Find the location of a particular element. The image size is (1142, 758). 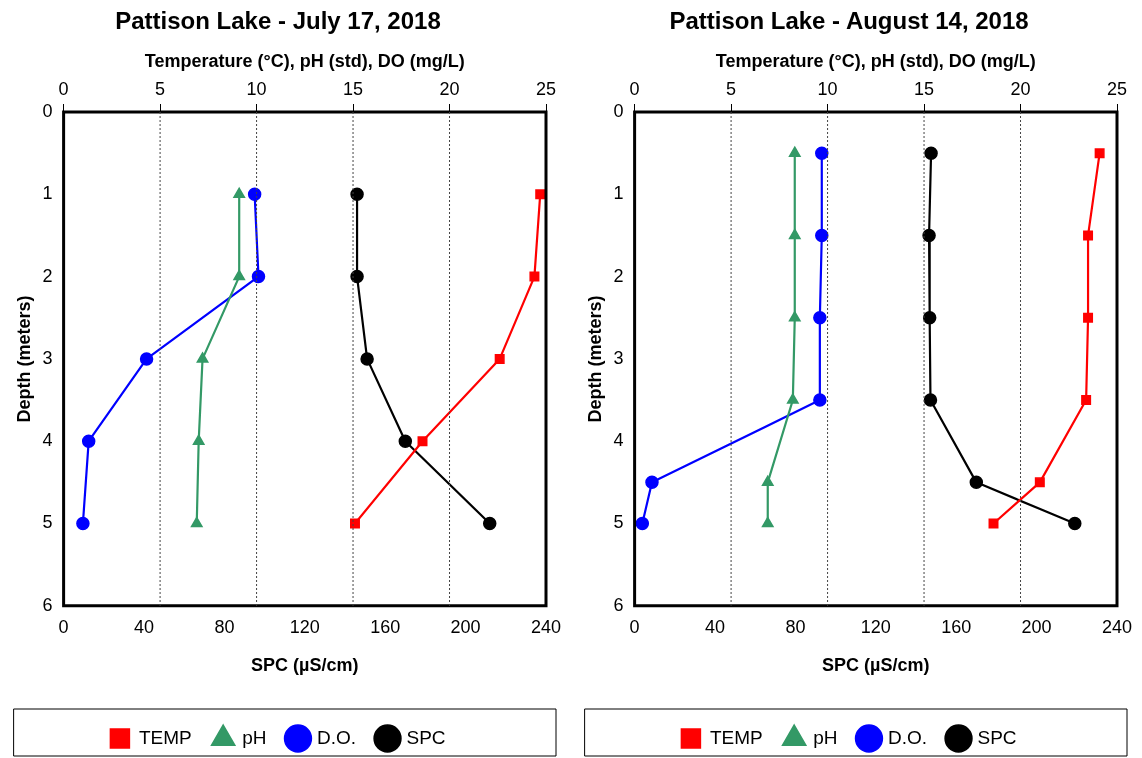

chart-title: Pattison Lake - August 14, 2018 is located at coordinates (849, 21).